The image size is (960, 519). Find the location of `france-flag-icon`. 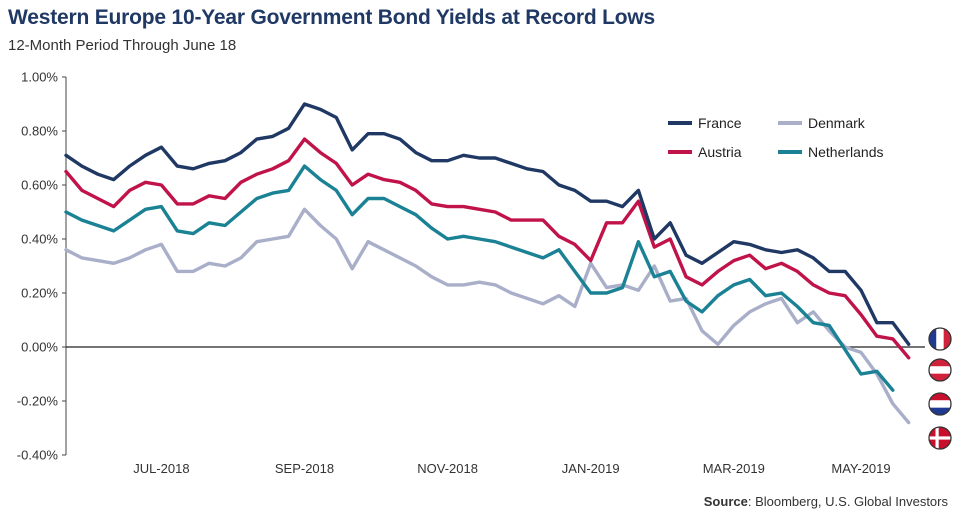

france-flag-icon is located at coordinates (940, 339).